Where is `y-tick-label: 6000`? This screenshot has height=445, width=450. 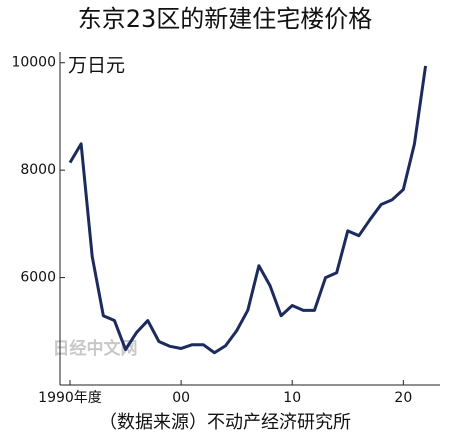 y-tick-label: 6000 is located at coordinates (38, 278).